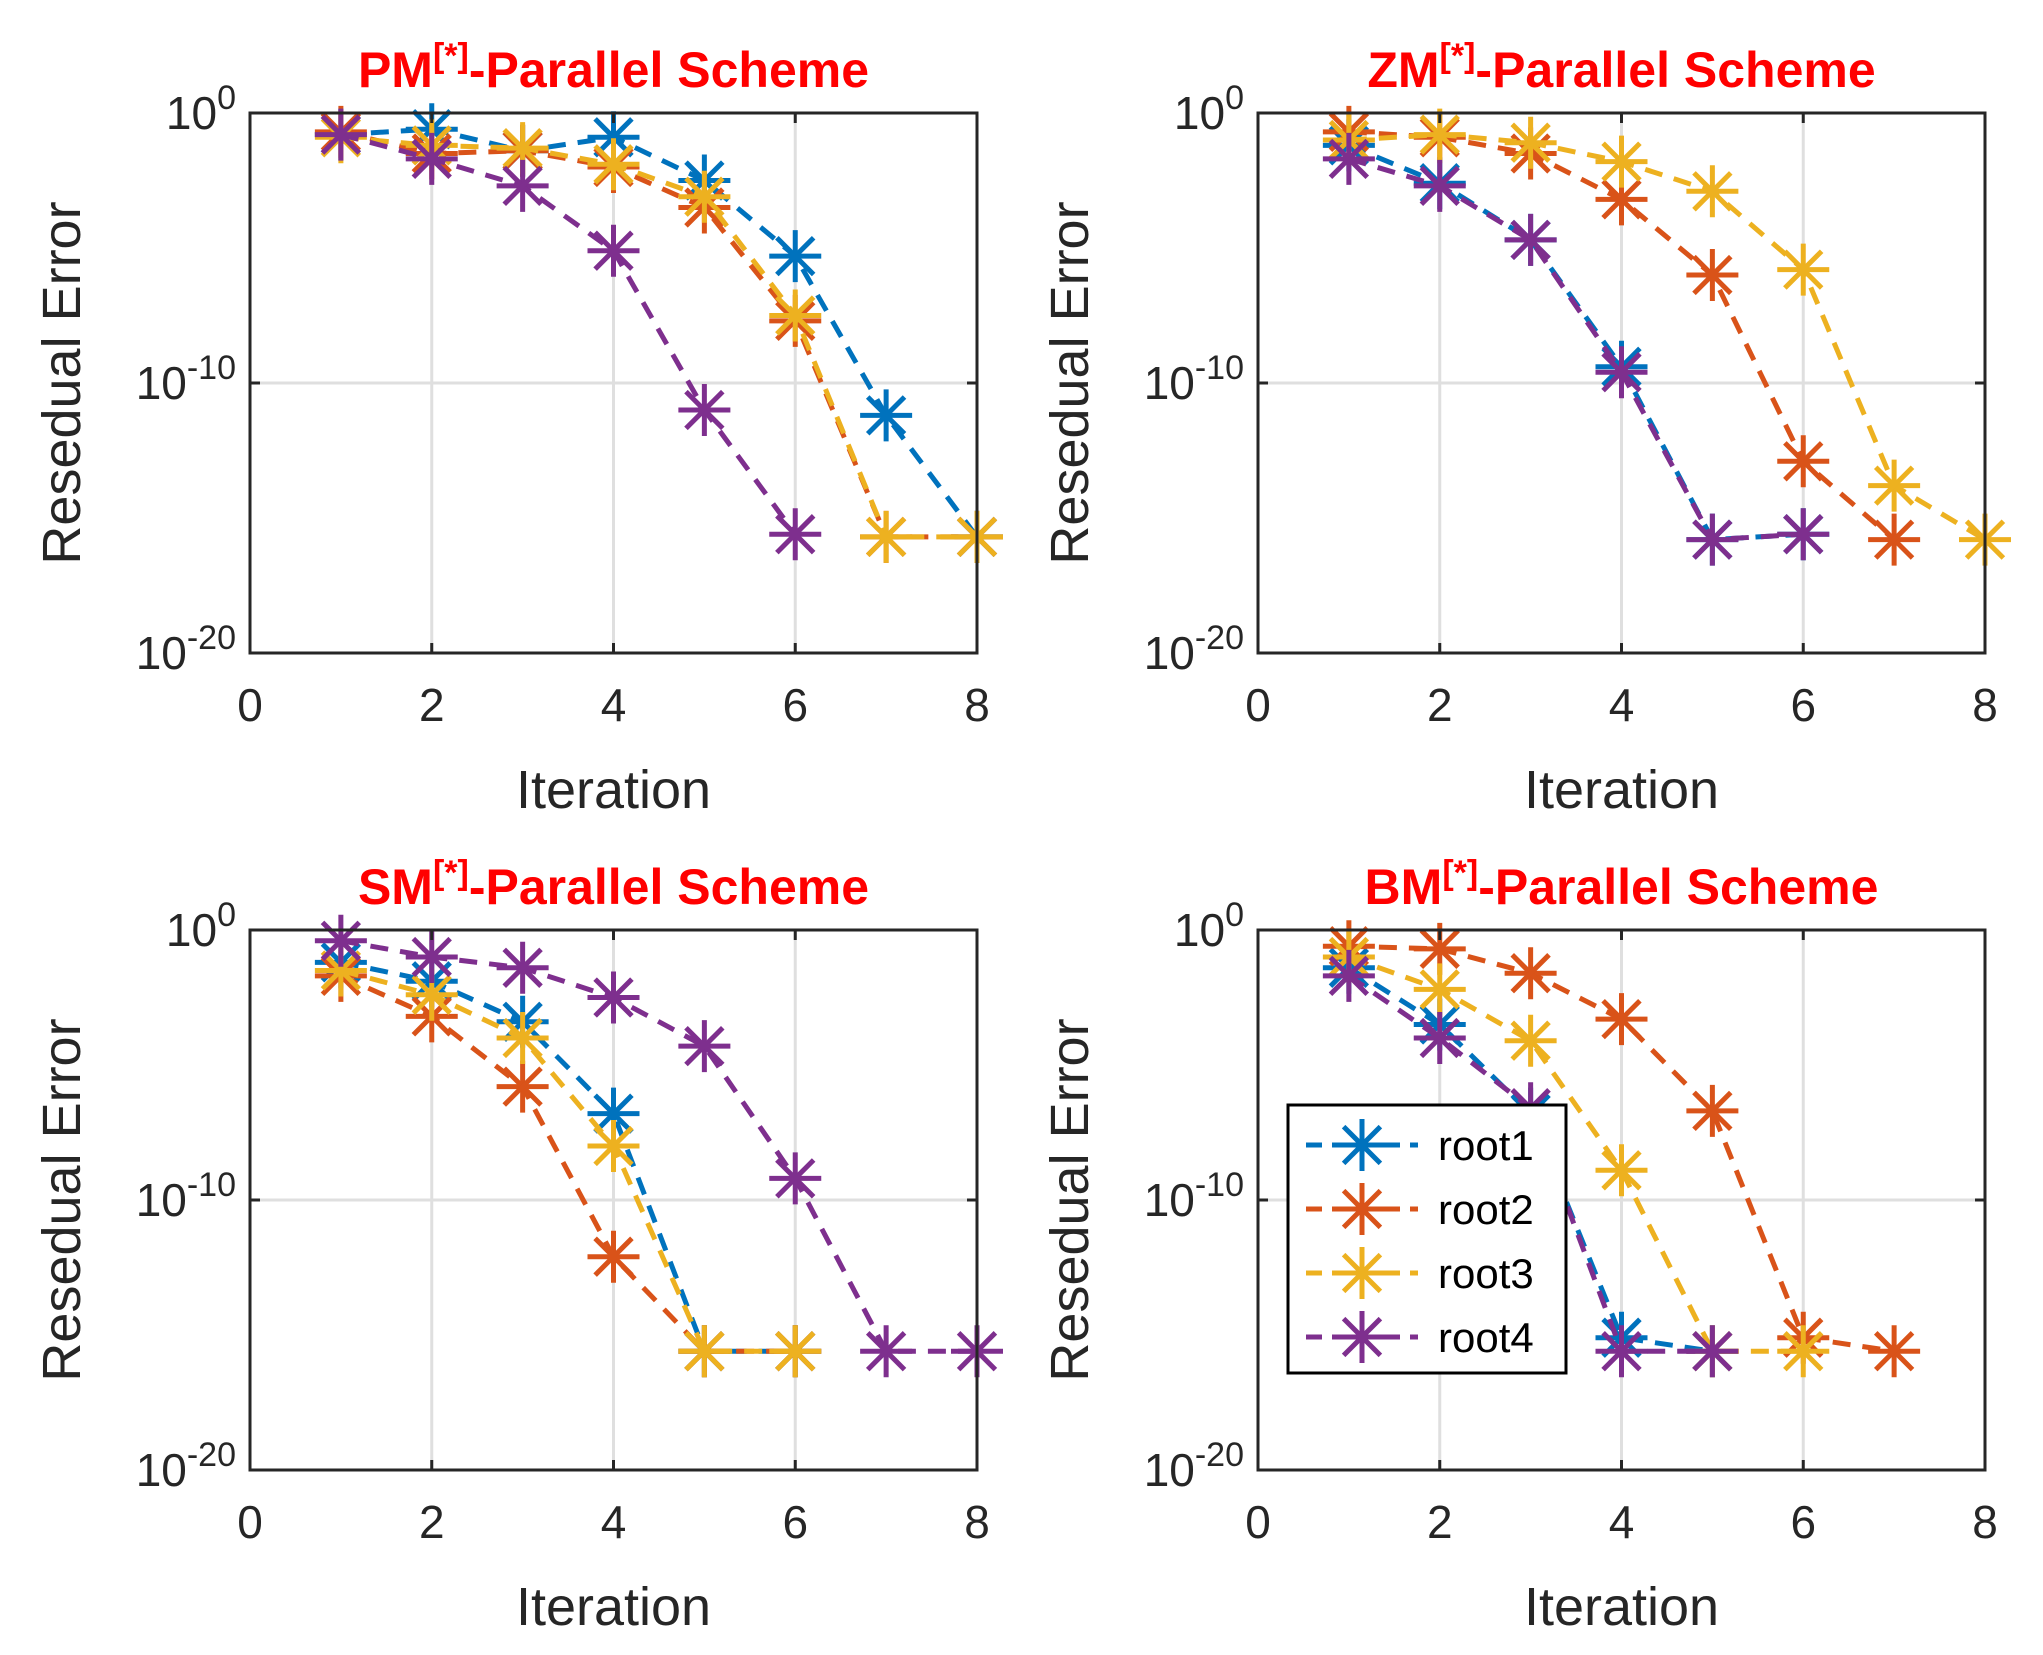  I want to click on legend-box, so click(1427, 1239).